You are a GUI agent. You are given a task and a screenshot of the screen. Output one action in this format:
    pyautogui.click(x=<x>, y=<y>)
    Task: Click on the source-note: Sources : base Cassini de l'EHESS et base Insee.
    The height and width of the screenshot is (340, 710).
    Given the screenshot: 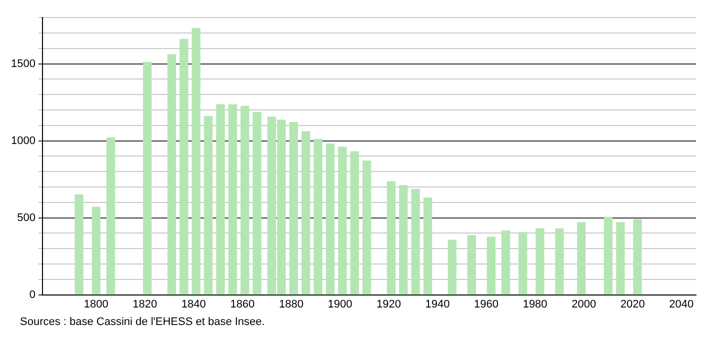 What is the action you would take?
    pyautogui.click(x=143, y=322)
    